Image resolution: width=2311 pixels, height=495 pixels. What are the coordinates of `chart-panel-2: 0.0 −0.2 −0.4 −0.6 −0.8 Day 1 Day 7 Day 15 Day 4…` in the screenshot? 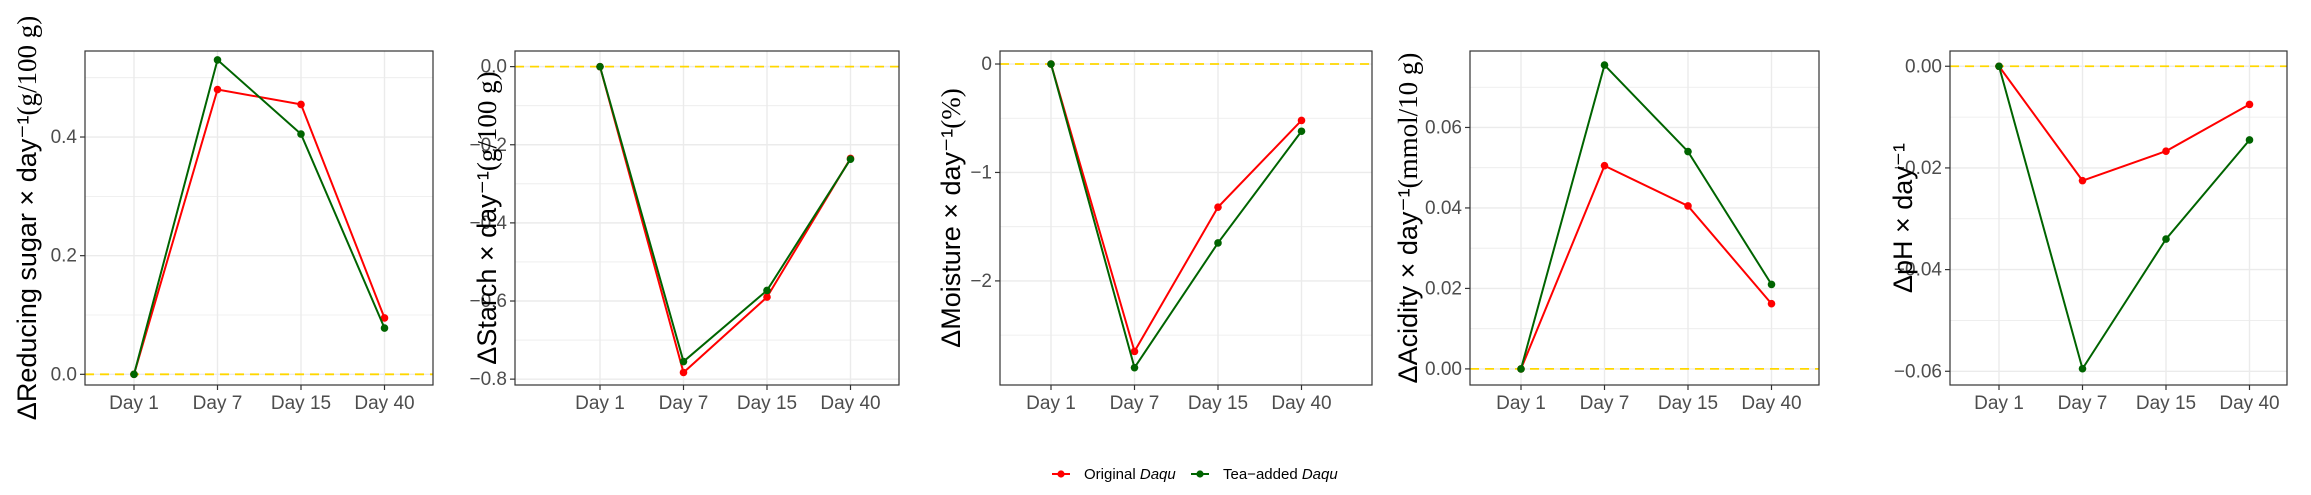 It's located at (684, 232).